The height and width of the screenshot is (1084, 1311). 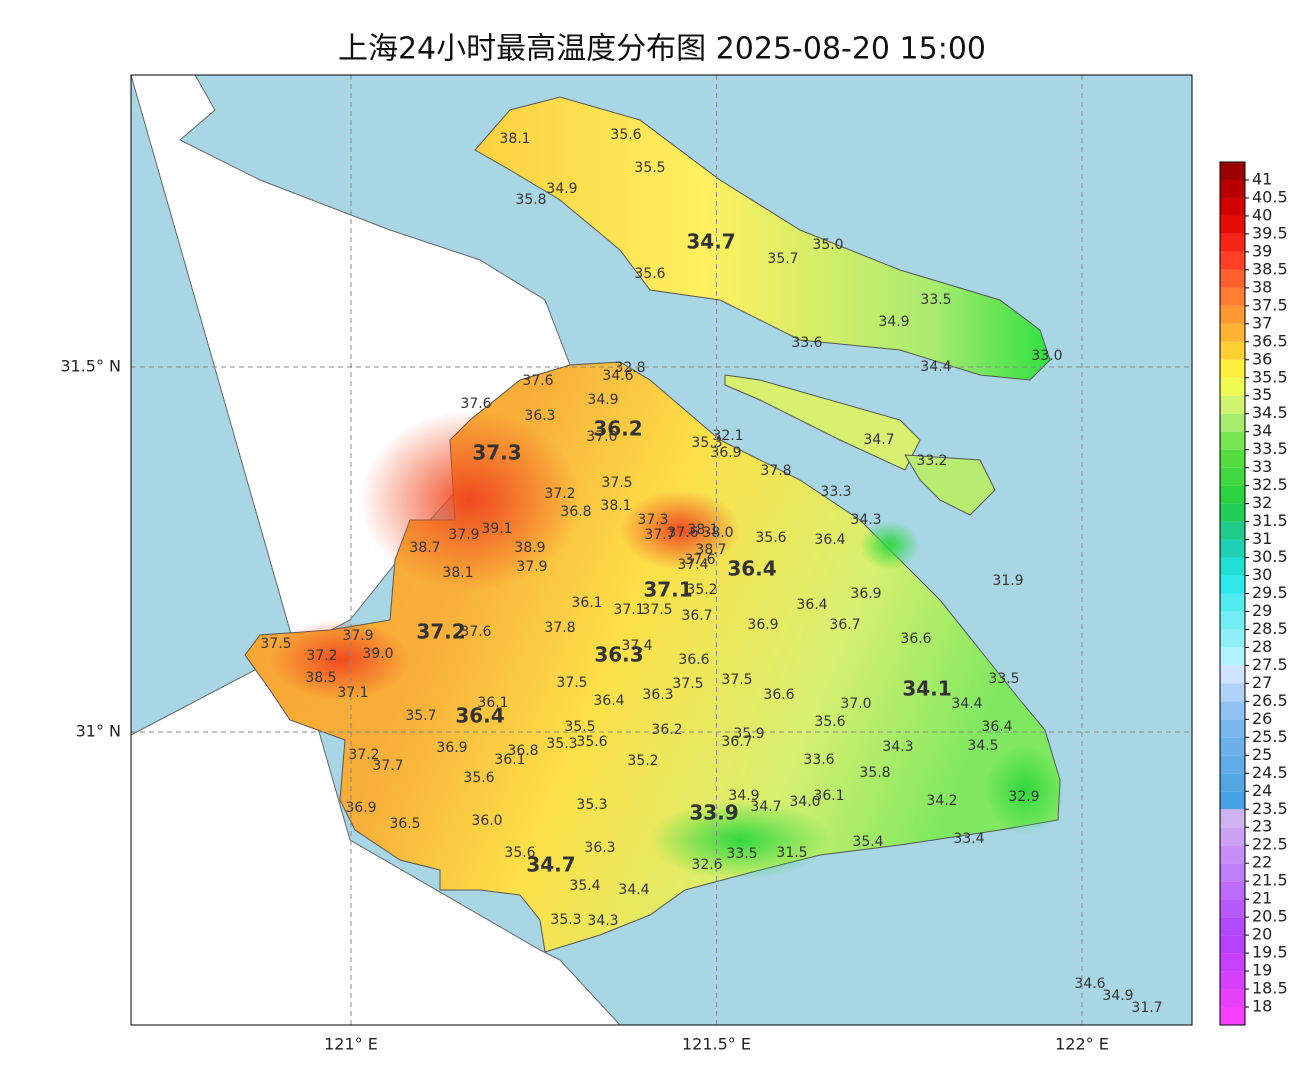 I want to click on station-label: 38.7, so click(x=424, y=548).